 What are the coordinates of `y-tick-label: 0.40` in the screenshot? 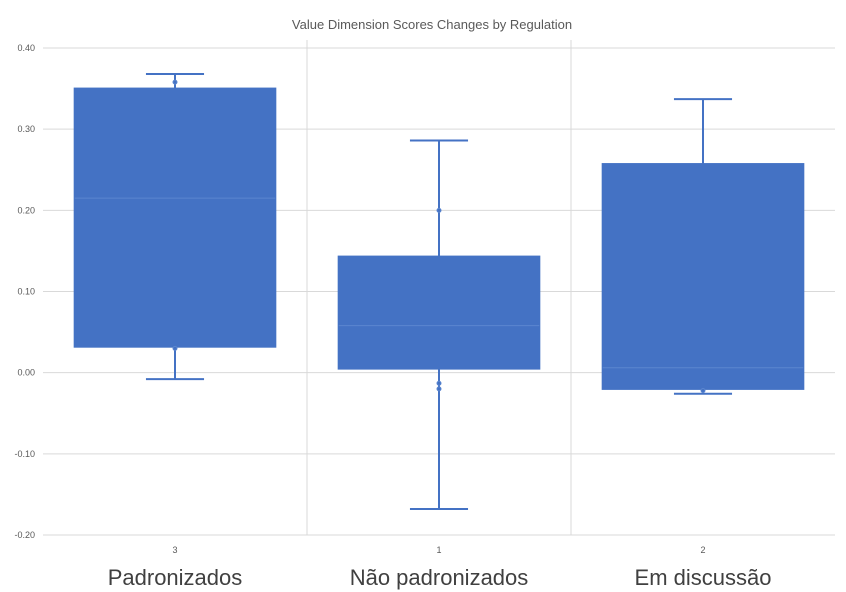 It's located at (26, 48).